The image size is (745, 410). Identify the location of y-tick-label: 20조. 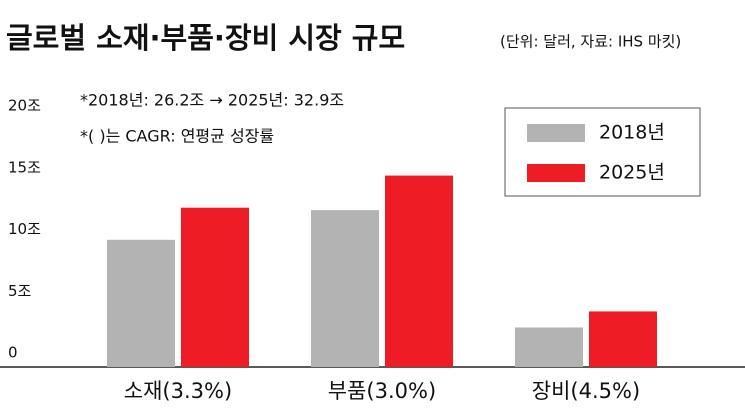
(24, 106).